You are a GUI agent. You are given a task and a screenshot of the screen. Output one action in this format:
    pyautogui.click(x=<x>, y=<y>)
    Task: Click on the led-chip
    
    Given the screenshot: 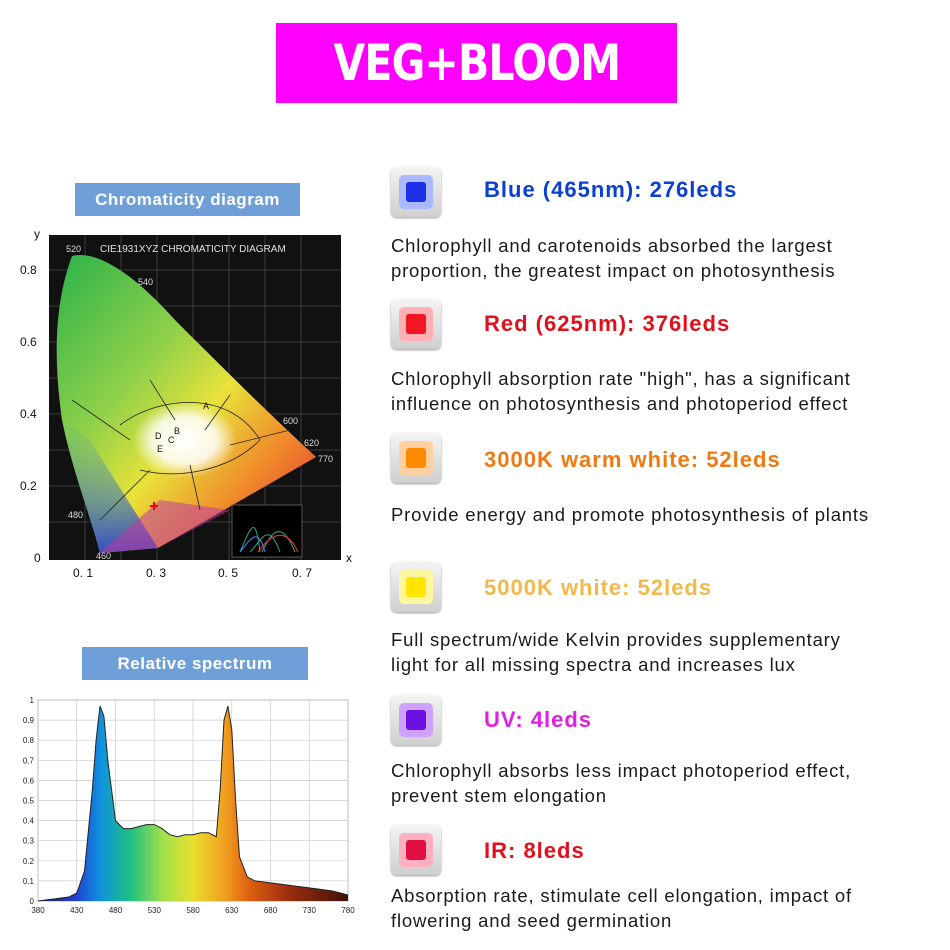 What is the action you would take?
    pyautogui.click(x=416, y=192)
    